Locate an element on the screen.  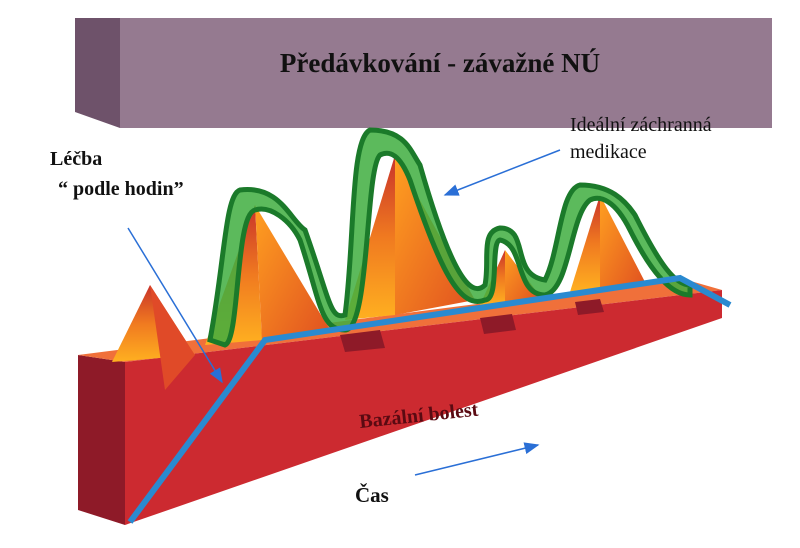
treatment-arrow is located at coordinates (175, 305).